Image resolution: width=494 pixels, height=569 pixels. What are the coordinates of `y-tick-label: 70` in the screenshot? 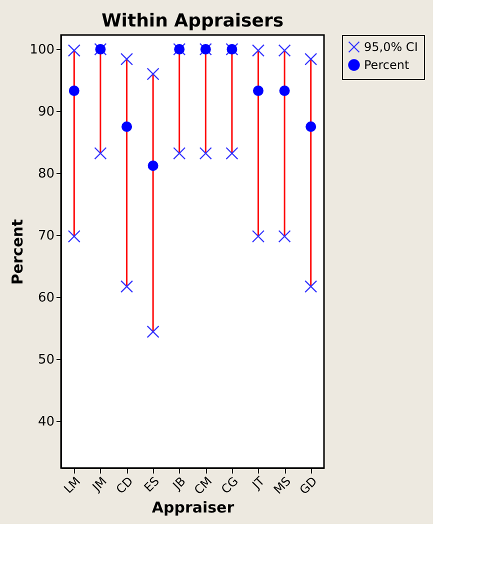 It's located at (46, 236).